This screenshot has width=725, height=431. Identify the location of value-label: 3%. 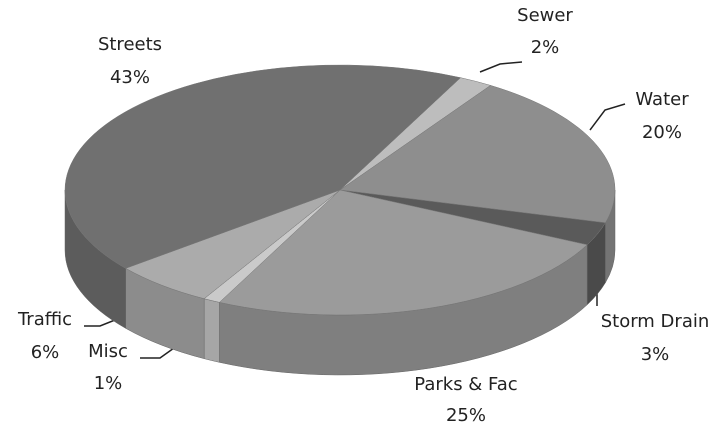
(655, 354).